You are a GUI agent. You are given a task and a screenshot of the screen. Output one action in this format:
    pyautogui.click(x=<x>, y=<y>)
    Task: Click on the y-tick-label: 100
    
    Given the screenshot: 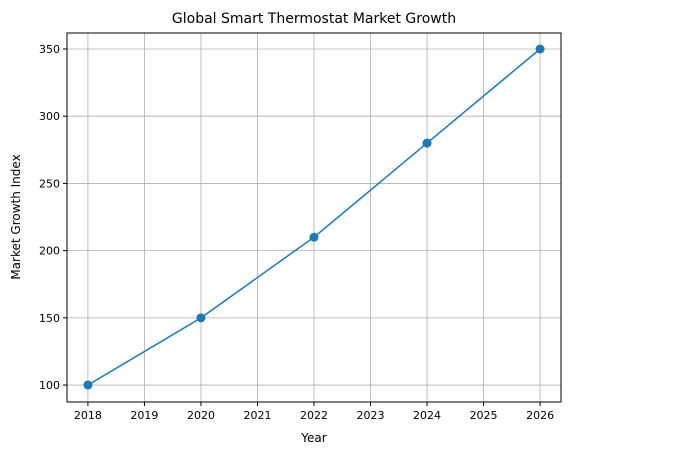 What is the action you would take?
    pyautogui.click(x=49, y=385)
    